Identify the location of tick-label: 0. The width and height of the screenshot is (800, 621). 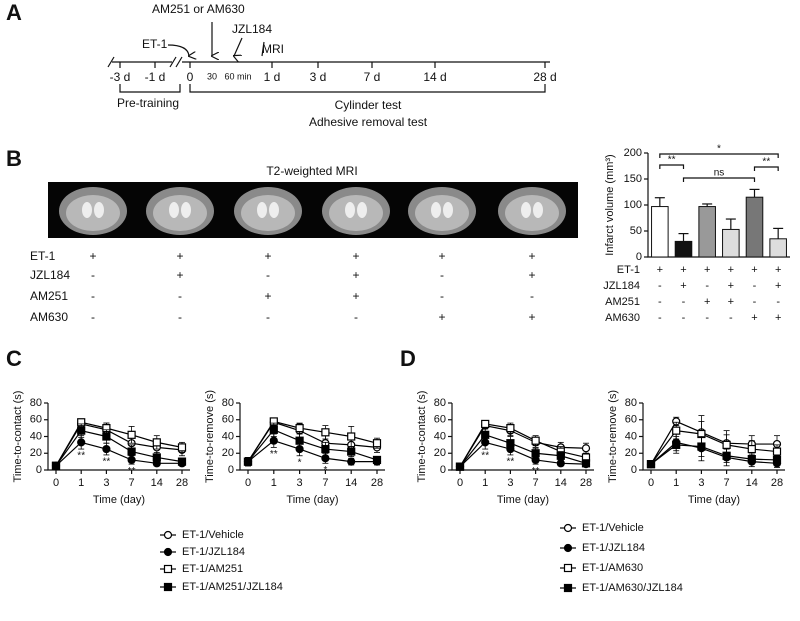
(190, 77).